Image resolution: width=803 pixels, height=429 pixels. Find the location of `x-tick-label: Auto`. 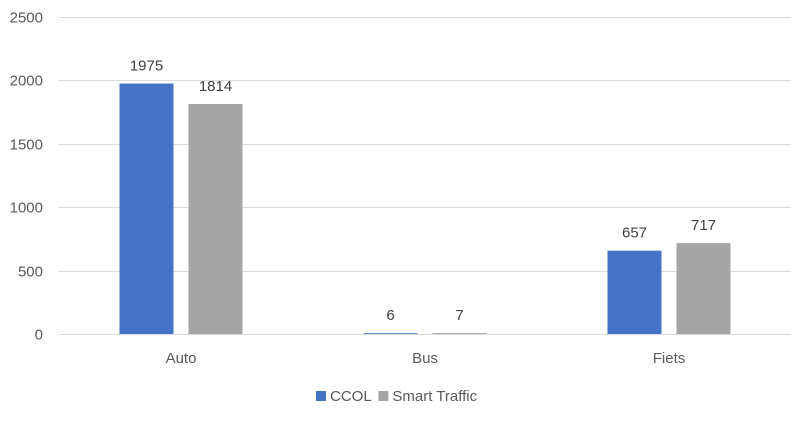

x-tick-label: Auto is located at coordinates (181, 358).